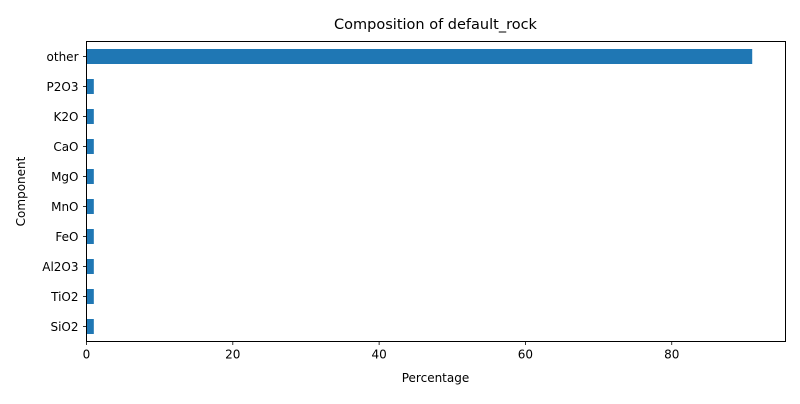 This screenshot has width=800, height=404. I want to click on y-axis-label: Component, so click(21, 191).